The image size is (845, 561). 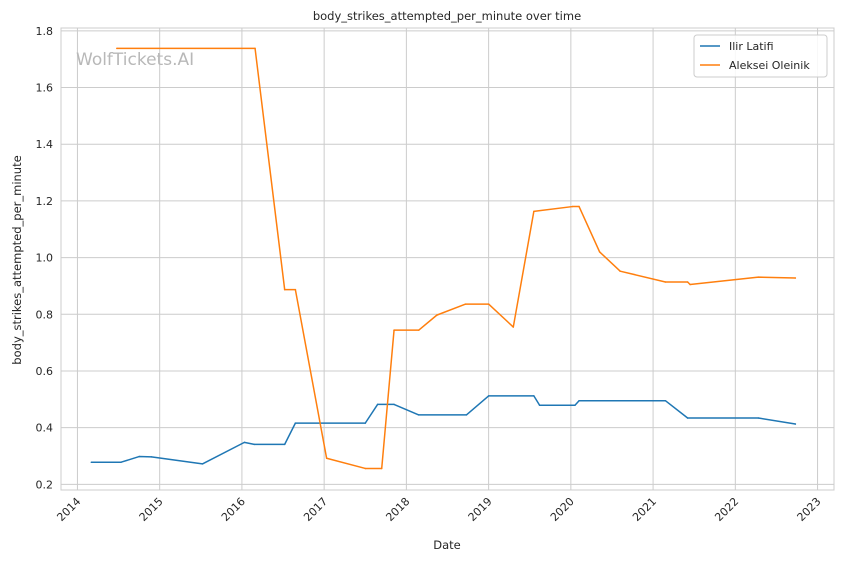 What do you see at coordinates (751, 46) in the screenshot?
I see `legend-label: Ilir Latifi` at bounding box center [751, 46].